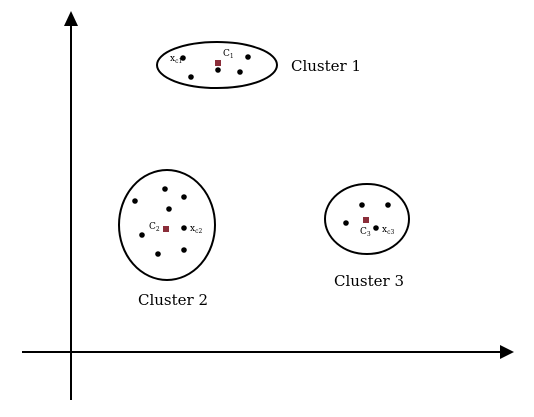 The height and width of the screenshot is (417, 534). What do you see at coordinates (71, 18) in the screenshot?
I see `y-axis-arrow-icon` at bounding box center [71, 18].